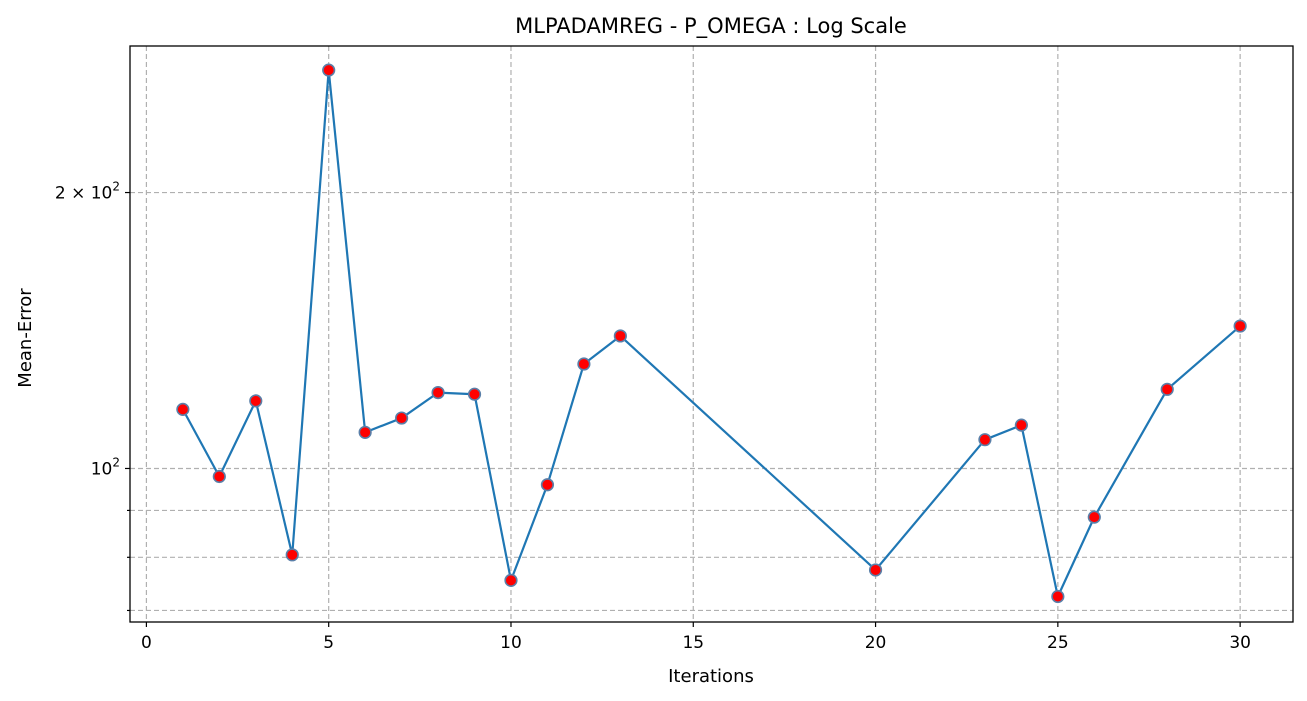  What do you see at coordinates (328, 643) in the screenshot?
I see `x-tick-label: 5` at bounding box center [328, 643].